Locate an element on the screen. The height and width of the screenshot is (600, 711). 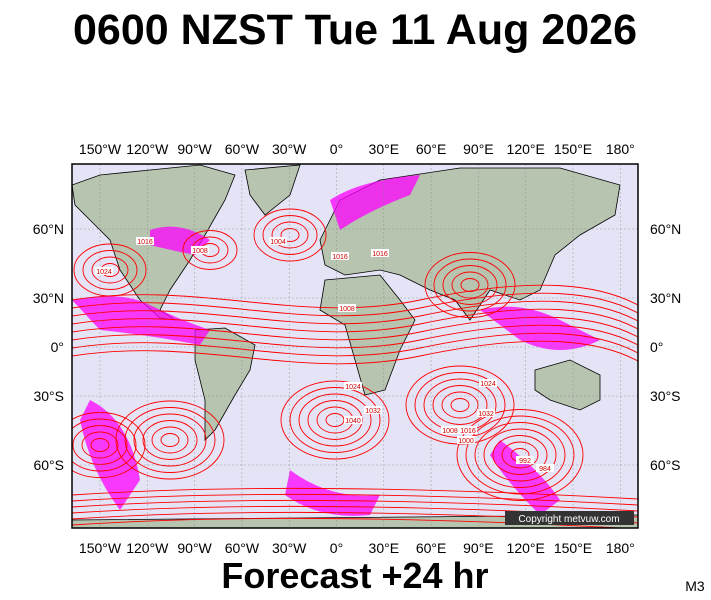
lon-label-top: 60°W is located at coordinates (242, 149).